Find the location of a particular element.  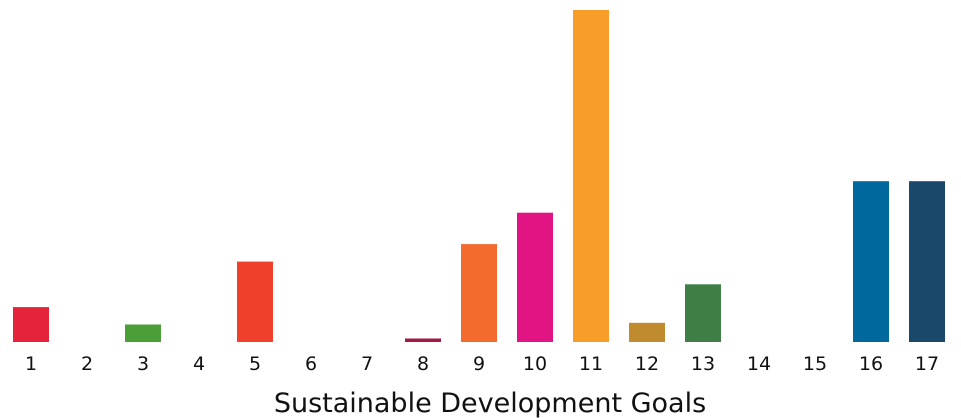

x-tick-label-13: 13 is located at coordinates (703, 364).